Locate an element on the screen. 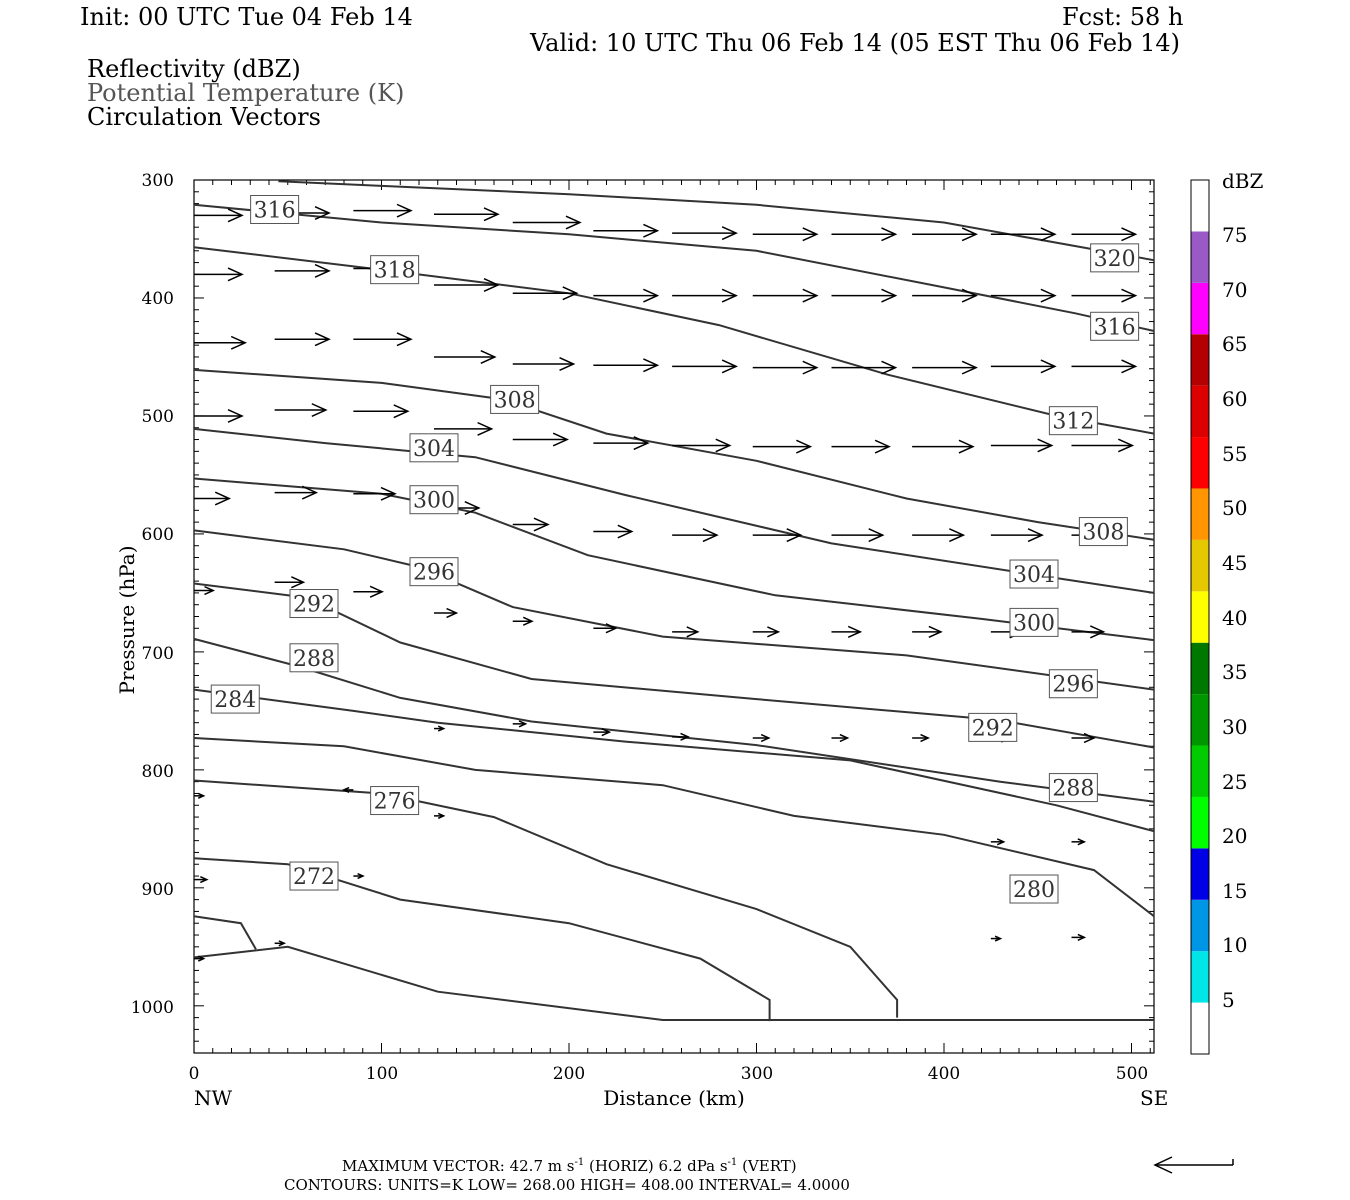 The width and height of the screenshot is (1350, 1200). svg-text: 288 is located at coordinates (1073, 789).